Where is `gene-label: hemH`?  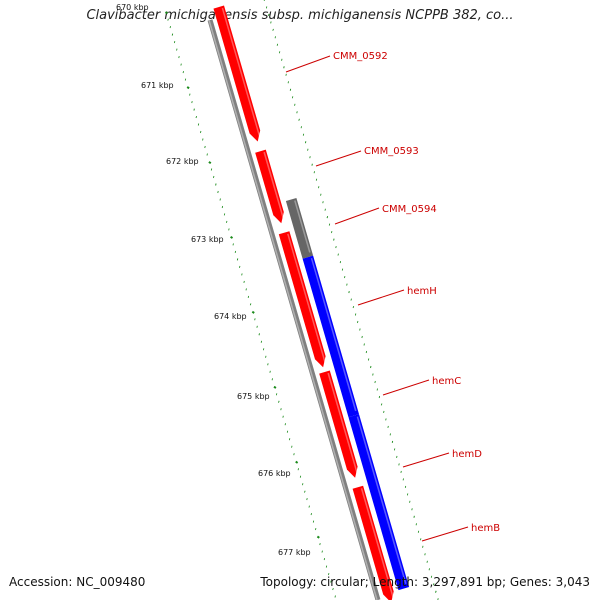 gene-label: hemH is located at coordinates (422, 291).